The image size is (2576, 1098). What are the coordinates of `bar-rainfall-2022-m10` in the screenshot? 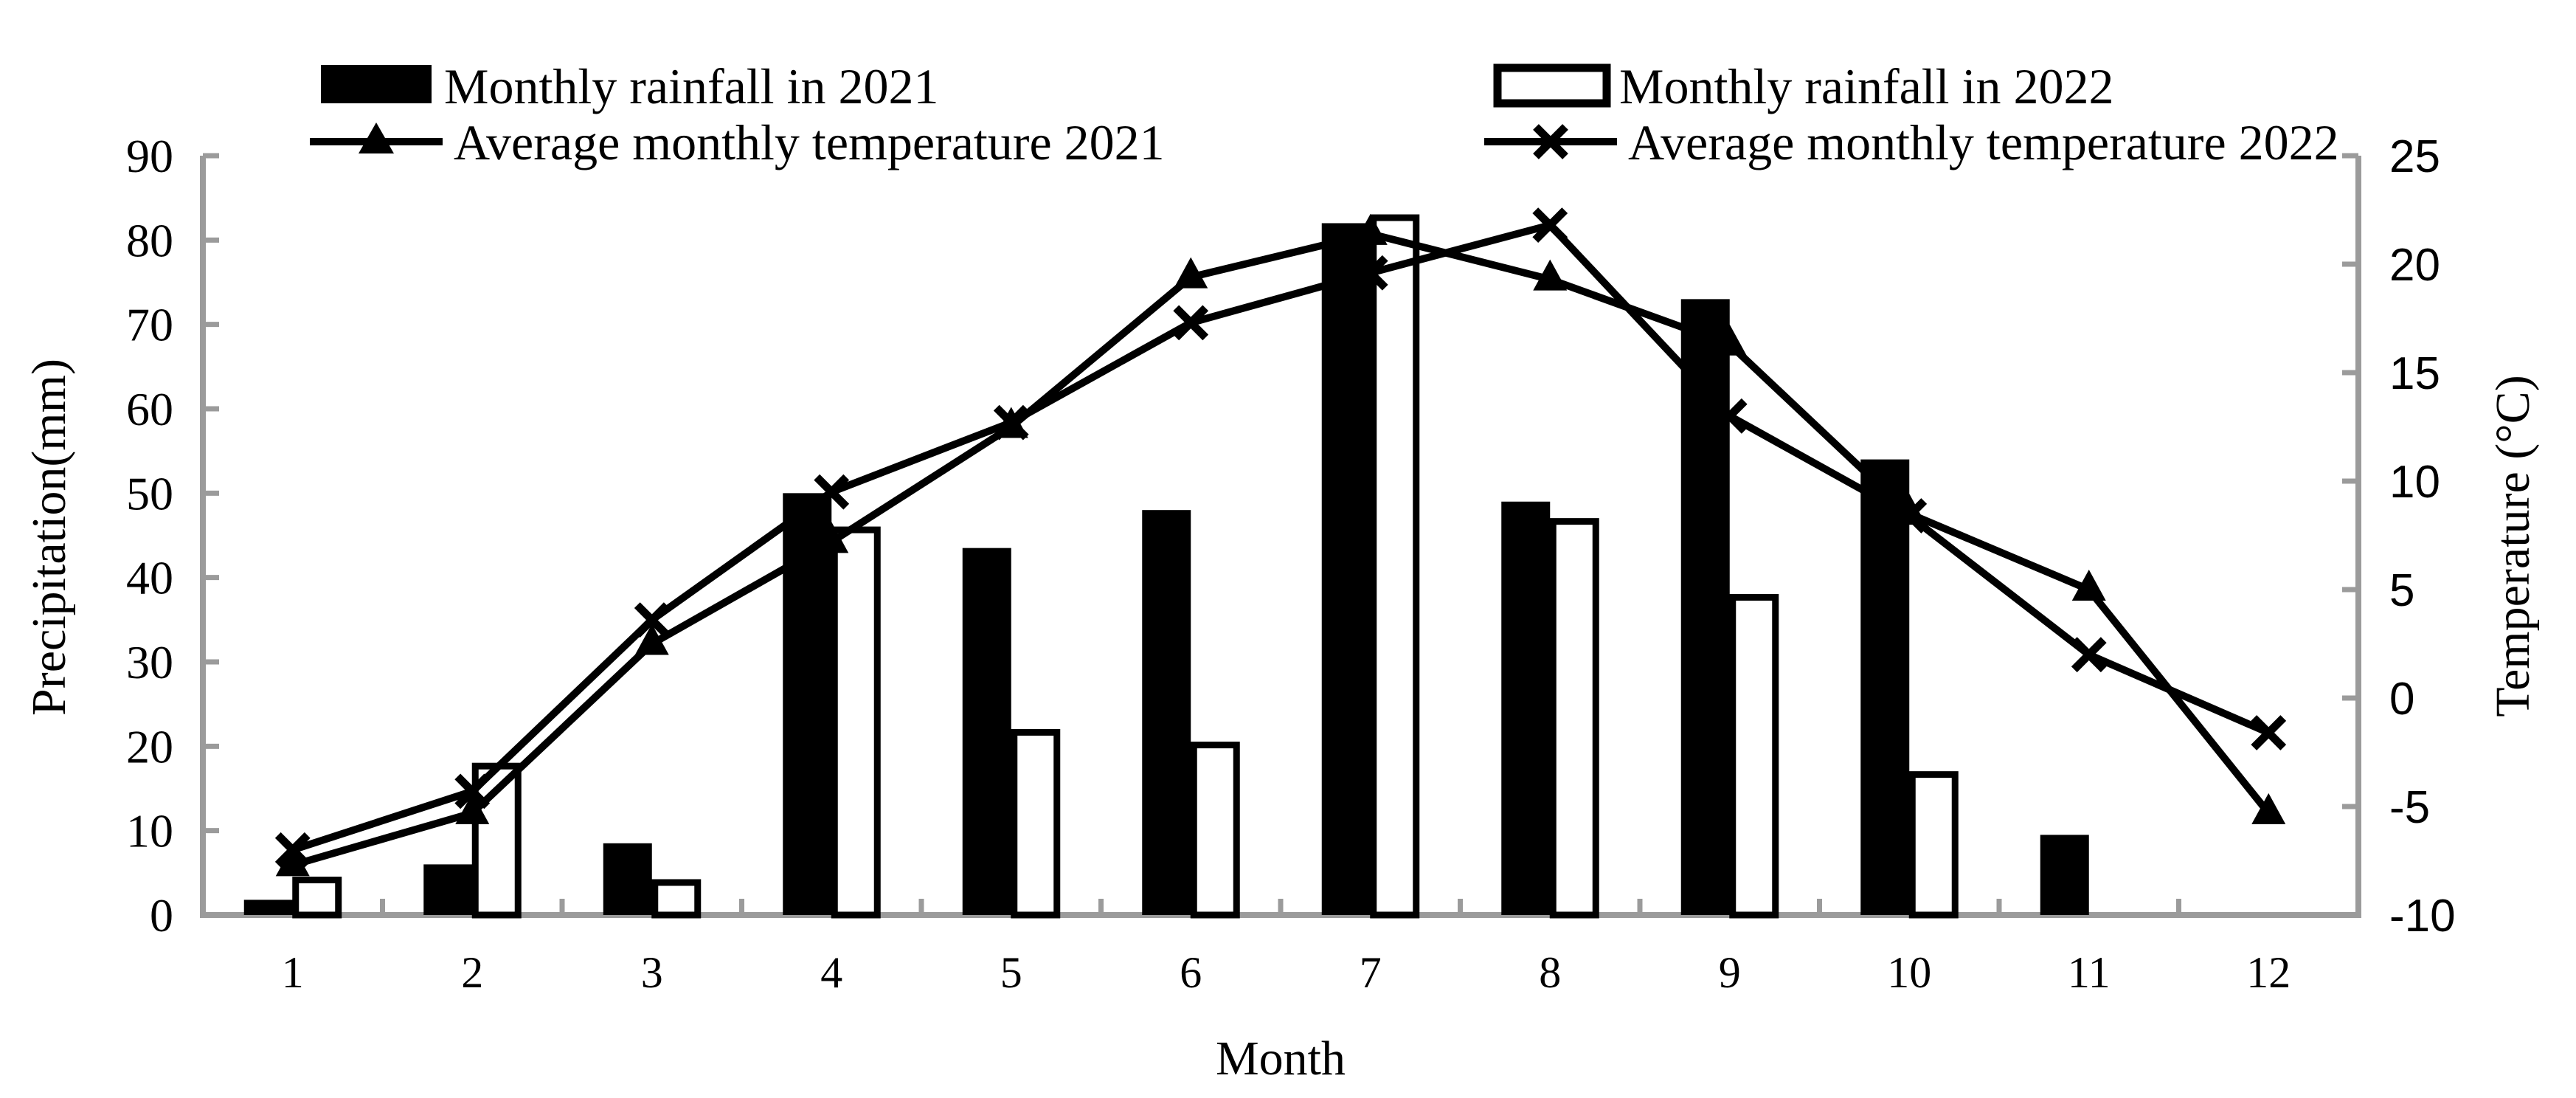 It's located at (1934, 845).